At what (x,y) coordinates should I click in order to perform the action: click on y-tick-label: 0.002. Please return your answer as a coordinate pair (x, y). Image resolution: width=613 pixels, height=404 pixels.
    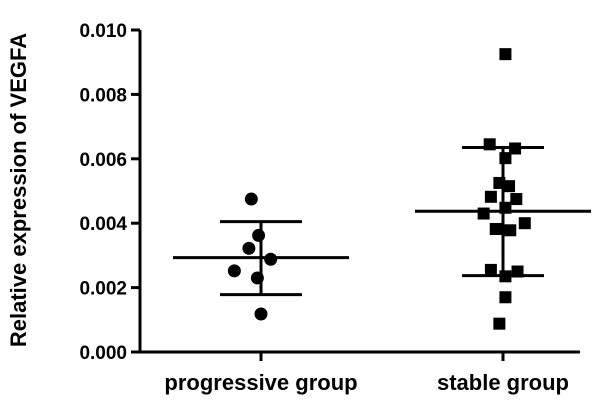
    Looking at the image, I should click on (103, 289).